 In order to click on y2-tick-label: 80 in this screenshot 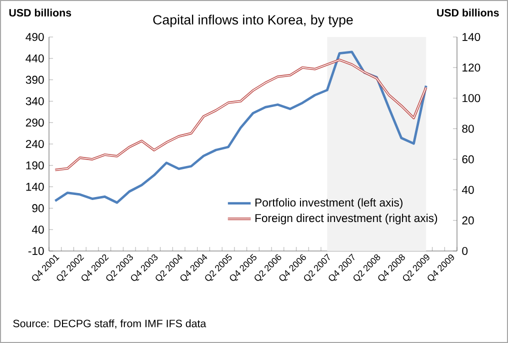, I will do `click(468, 128)`.